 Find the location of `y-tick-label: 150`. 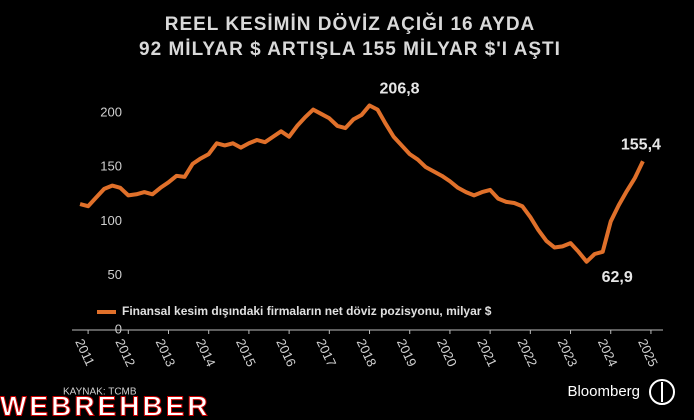

y-tick-label: 150 is located at coordinates (111, 166).